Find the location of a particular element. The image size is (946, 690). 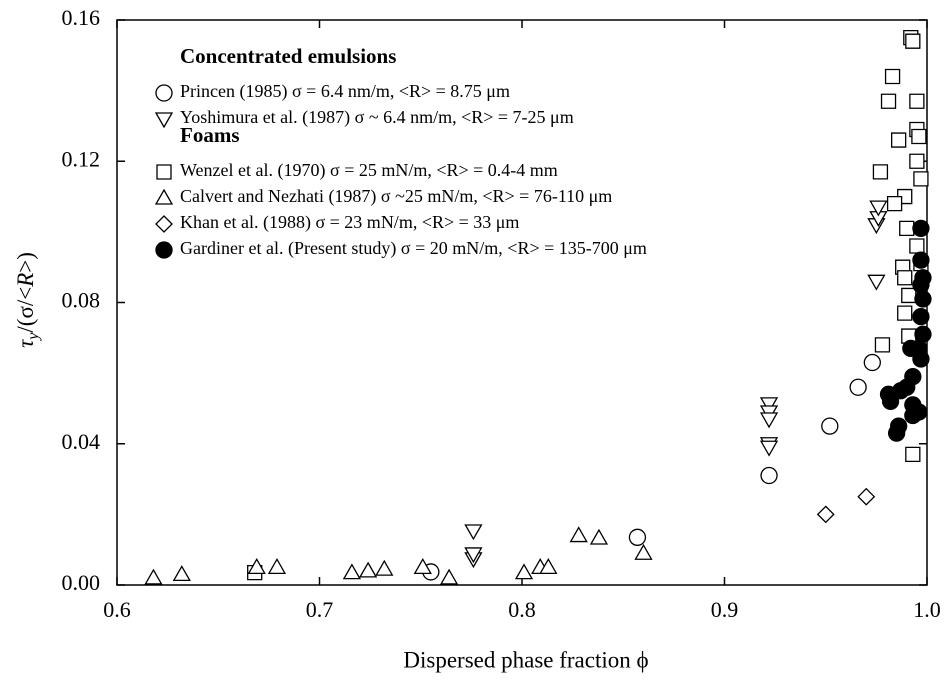

legend-heading: Concentrated emulsions is located at coordinates (288, 56).